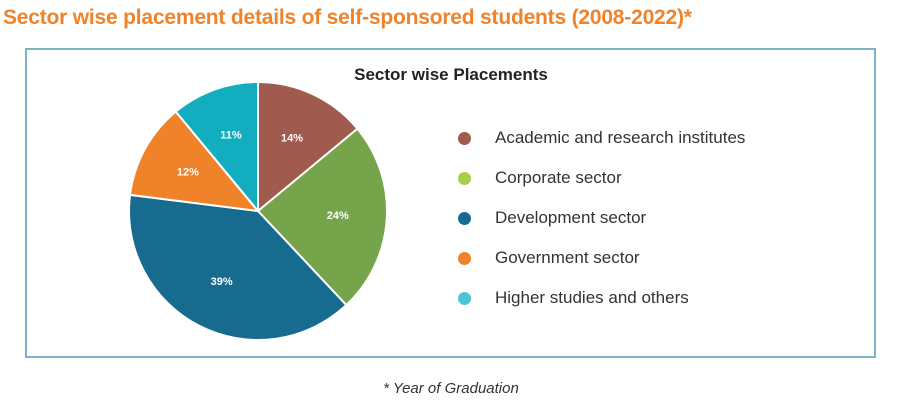  I want to click on legend-label: Corporate sector, so click(558, 177).